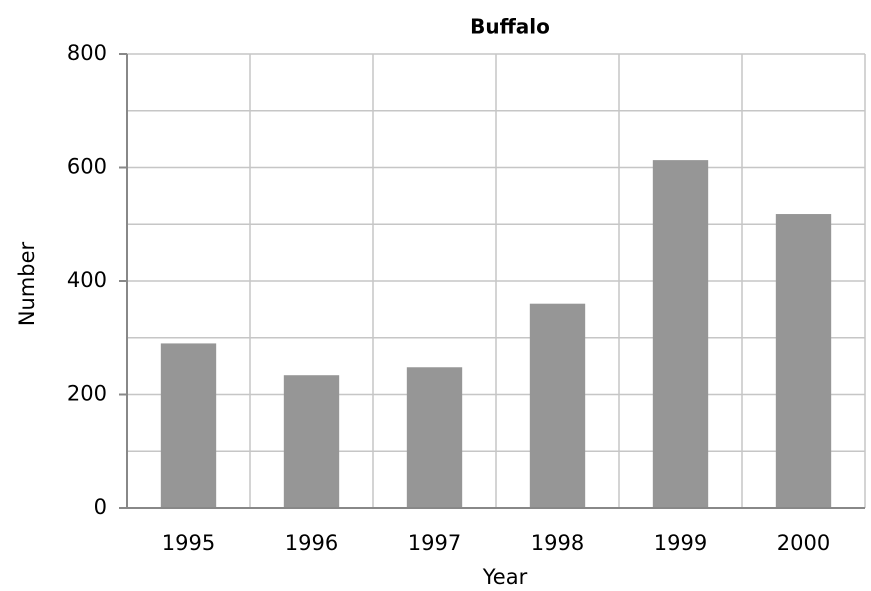 The width and height of the screenshot is (871, 591). What do you see at coordinates (803, 543) in the screenshot?
I see `x-tick-label: 2000` at bounding box center [803, 543].